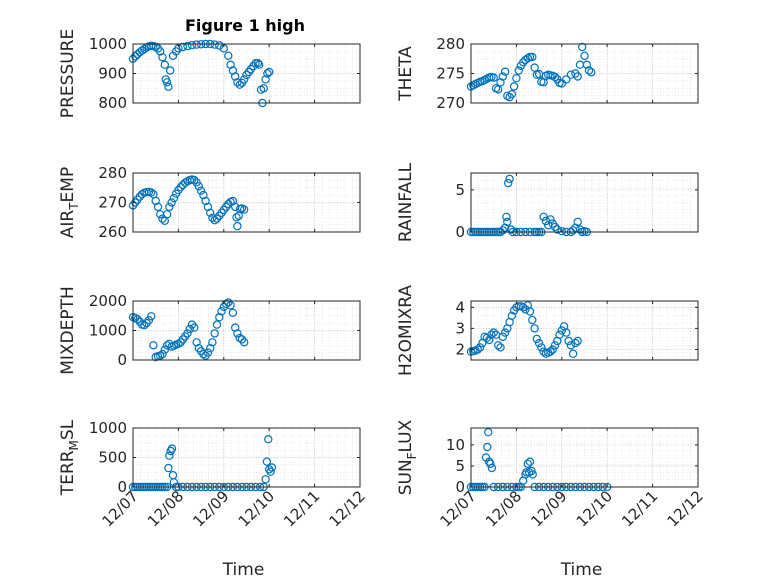  What do you see at coordinates (548, 508) in the screenshot?
I see `x-tick-label: 12/09` at bounding box center [548, 508].